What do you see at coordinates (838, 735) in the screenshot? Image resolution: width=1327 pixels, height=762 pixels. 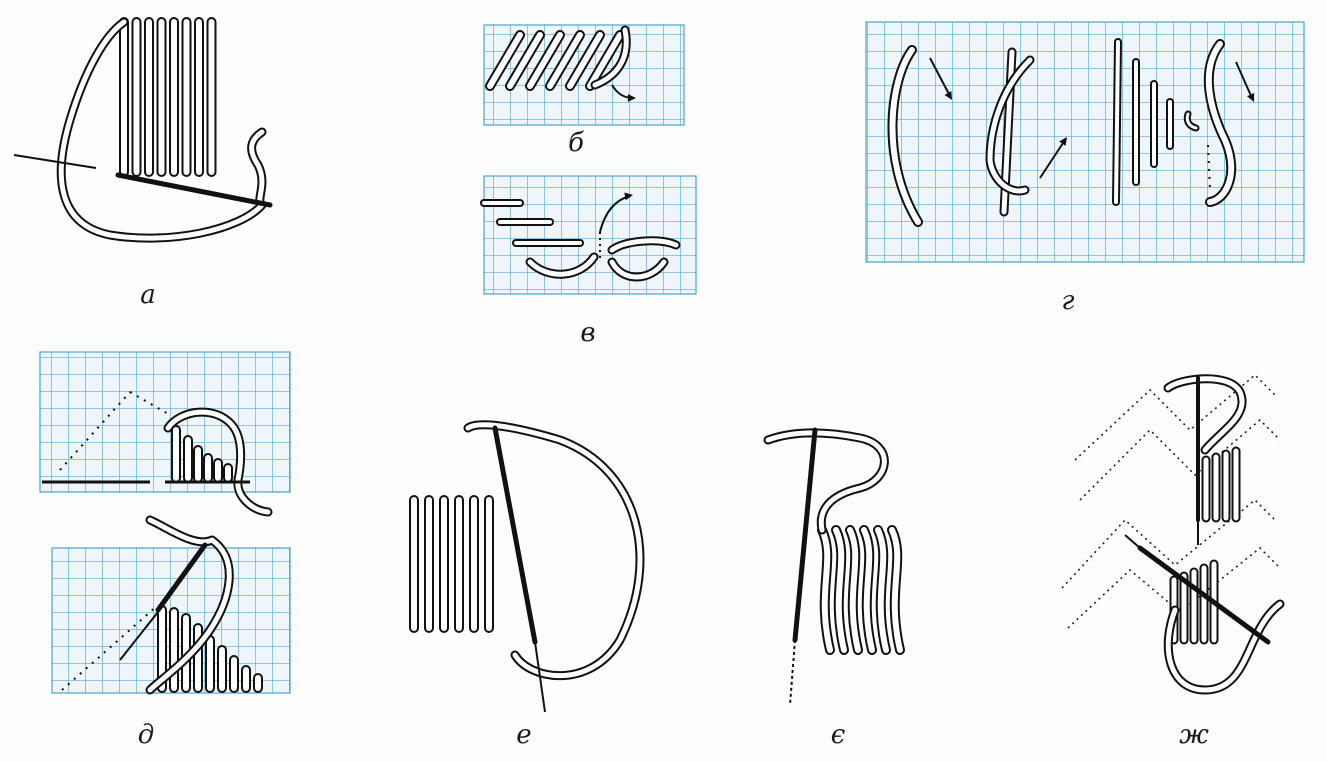 I see `panel-label-ye: є` at bounding box center [838, 735].